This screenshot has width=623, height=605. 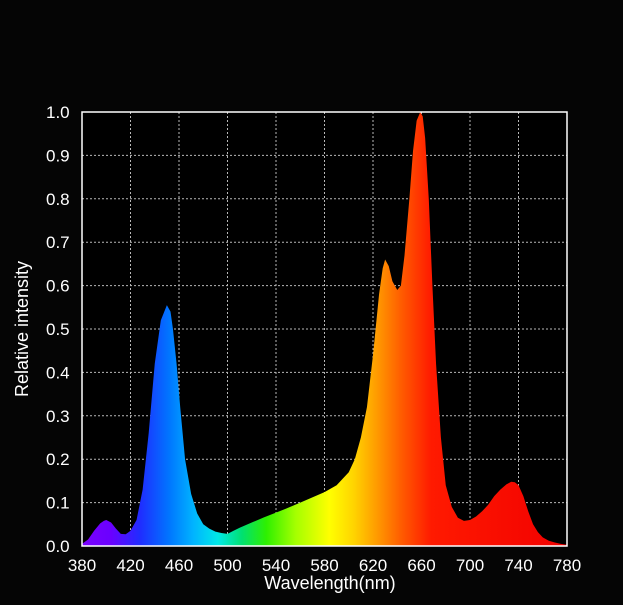 What do you see at coordinates (22, 329) in the screenshot?
I see `y-axis-label: Relative intensity` at bounding box center [22, 329].